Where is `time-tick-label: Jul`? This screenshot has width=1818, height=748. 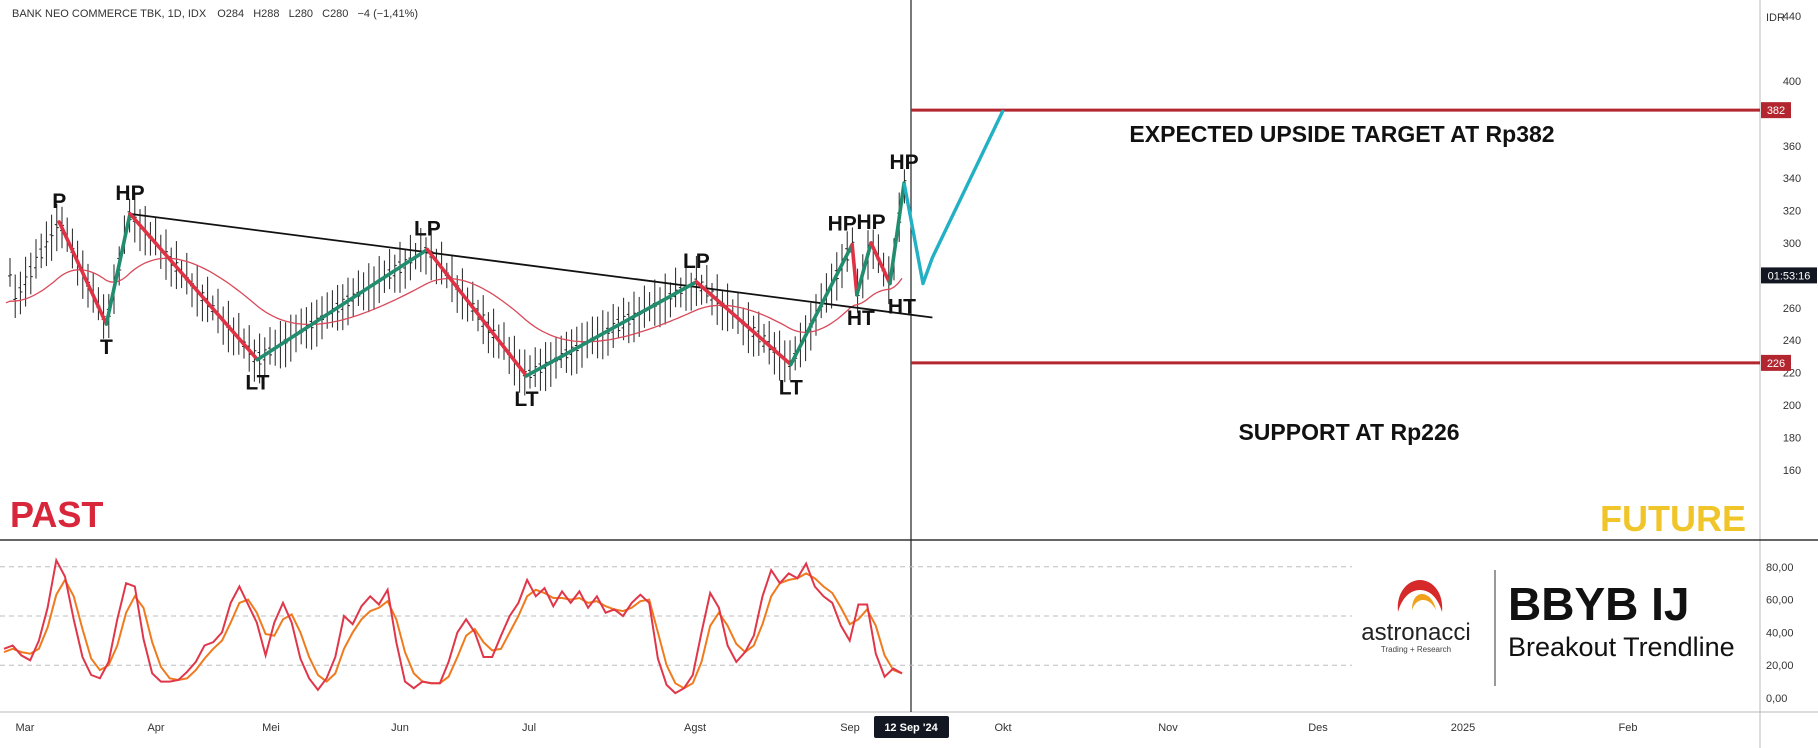 time-tick-label: Jul is located at coordinates (529, 728).